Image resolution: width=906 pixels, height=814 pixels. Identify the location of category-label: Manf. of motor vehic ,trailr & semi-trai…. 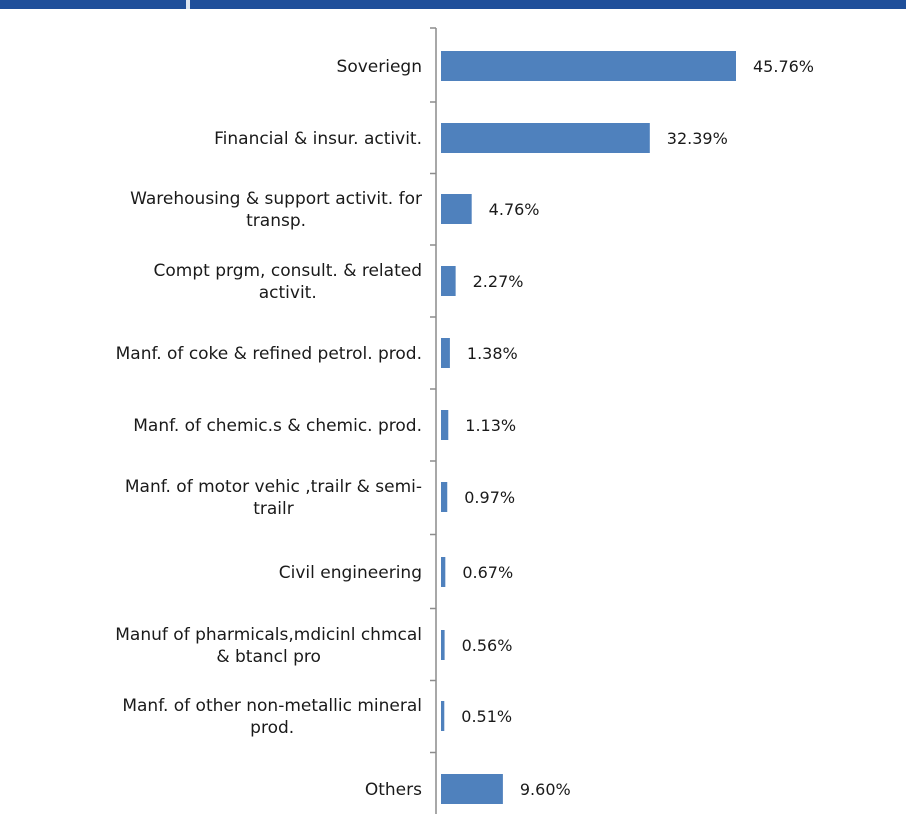
(273, 498).